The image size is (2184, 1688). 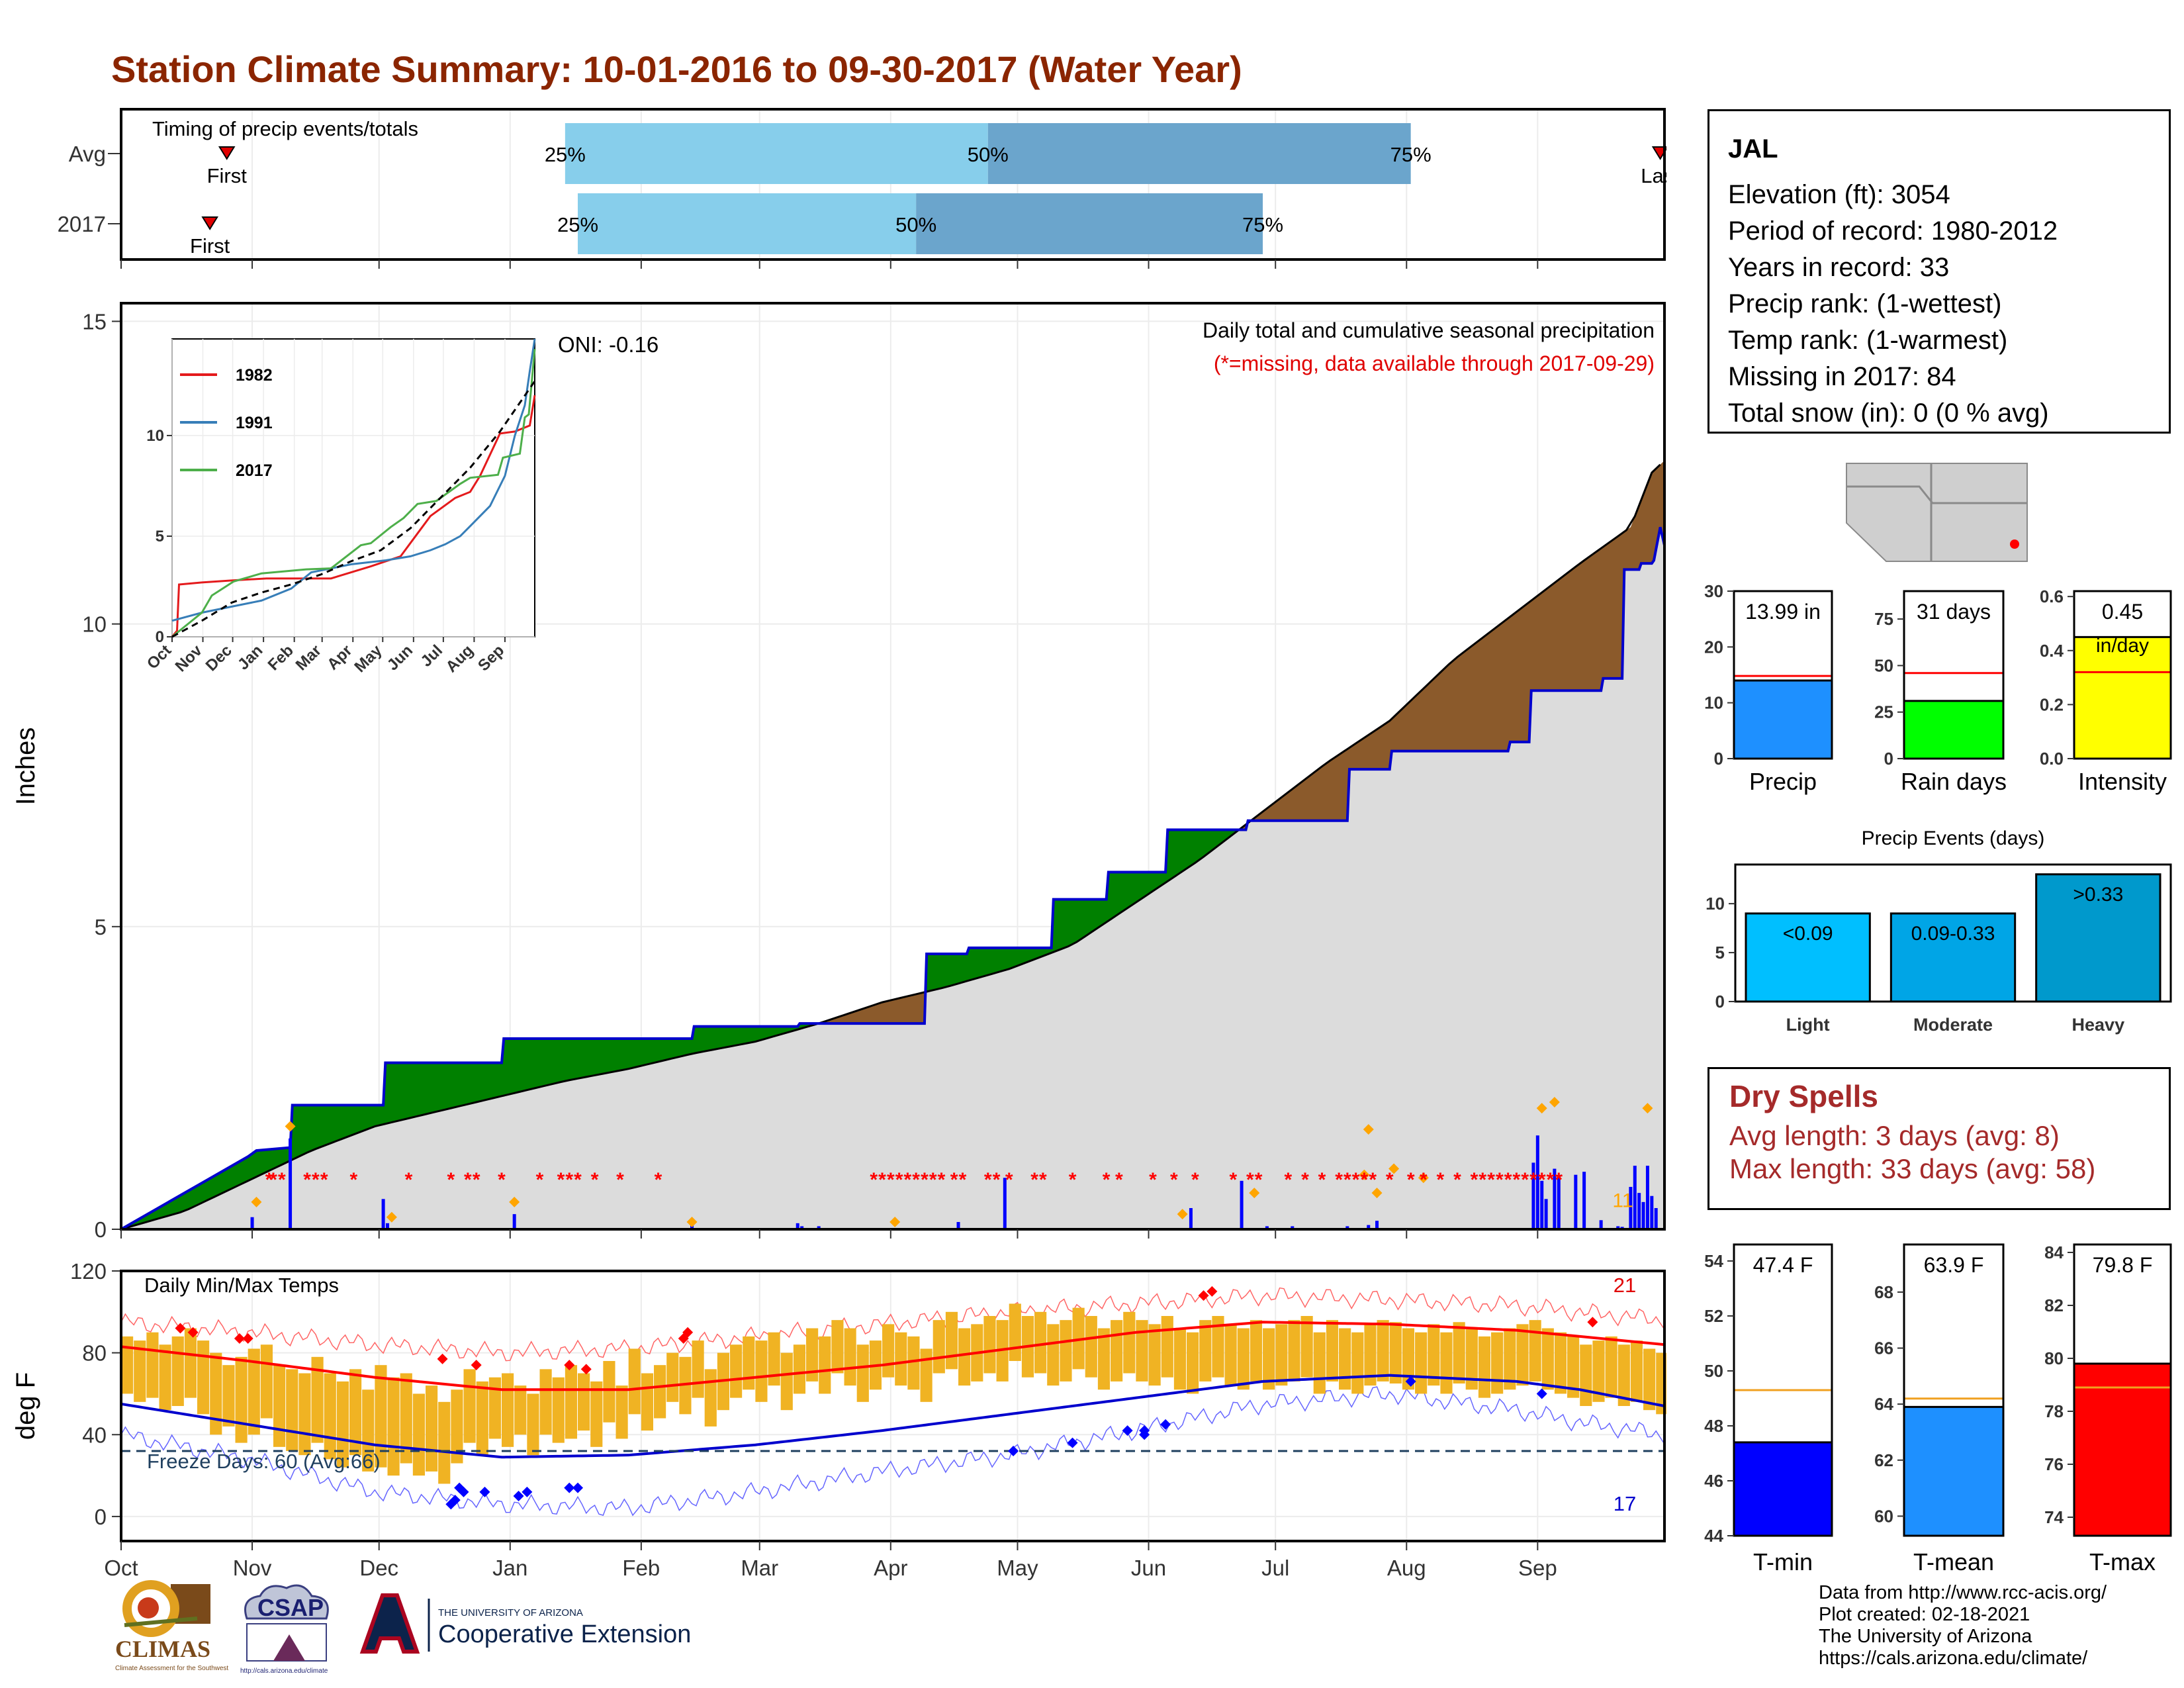 I want to click on timing-label: Timing of precip events/totals, so click(x=285, y=128).